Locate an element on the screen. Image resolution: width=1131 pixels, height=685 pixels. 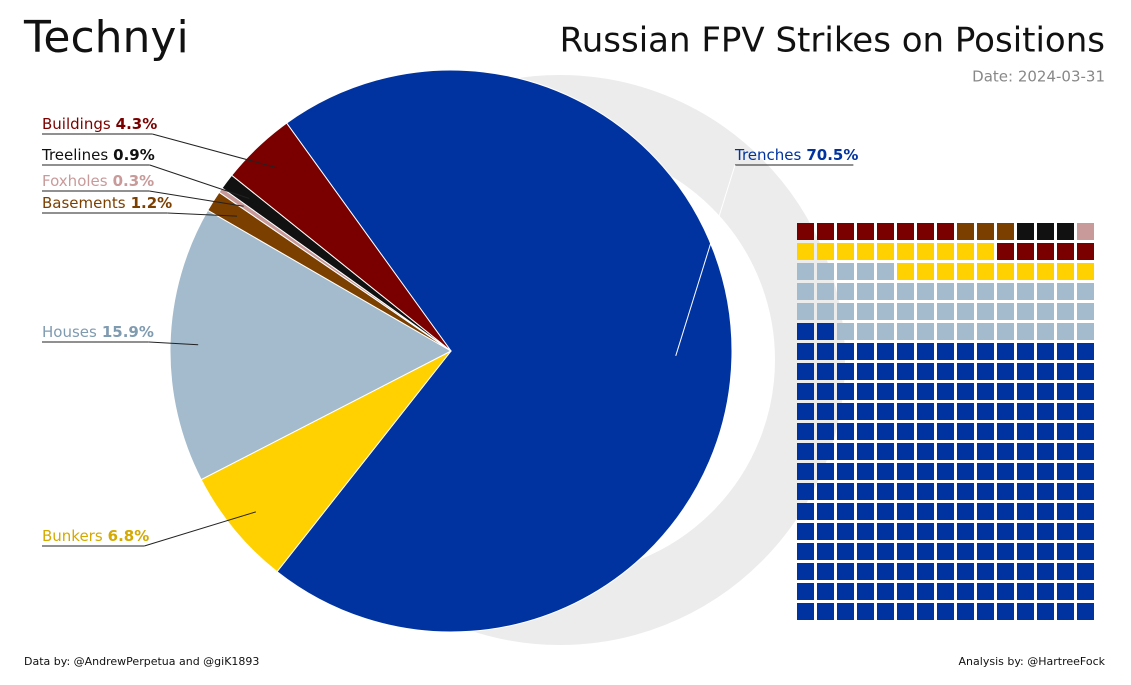
category-name: Trenches is located at coordinates (768, 155).